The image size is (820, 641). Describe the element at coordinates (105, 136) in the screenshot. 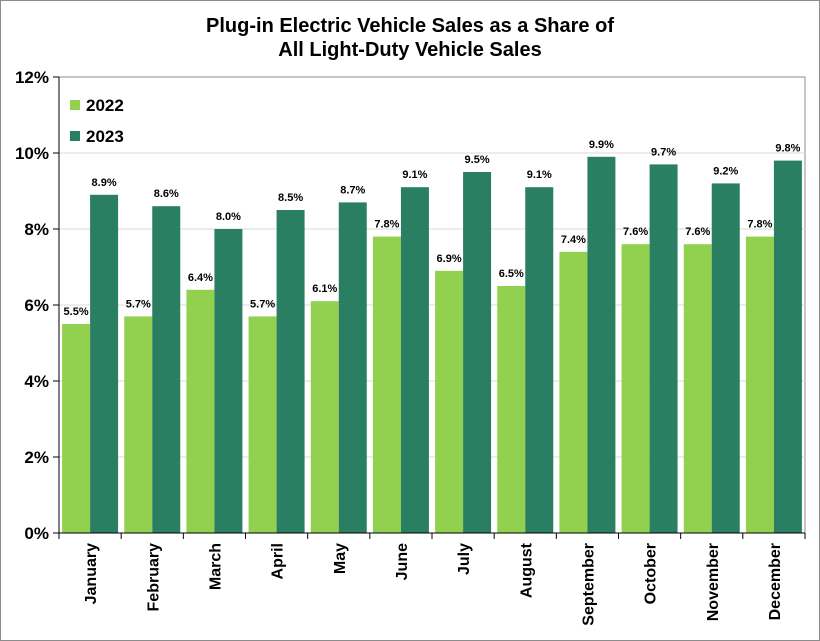

I see `legend-label-2023: 2023` at that location.